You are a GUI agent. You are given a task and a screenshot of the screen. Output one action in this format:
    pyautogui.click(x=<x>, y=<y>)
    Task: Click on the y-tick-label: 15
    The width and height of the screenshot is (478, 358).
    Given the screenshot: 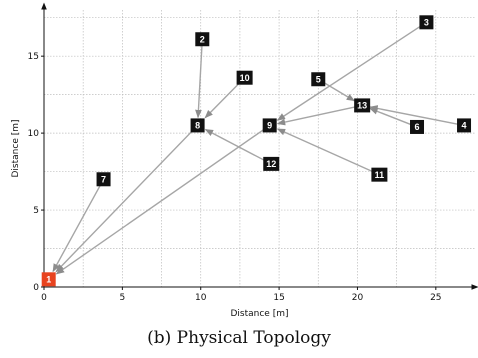 What is the action you would take?
    pyautogui.click(x=33, y=57)
    